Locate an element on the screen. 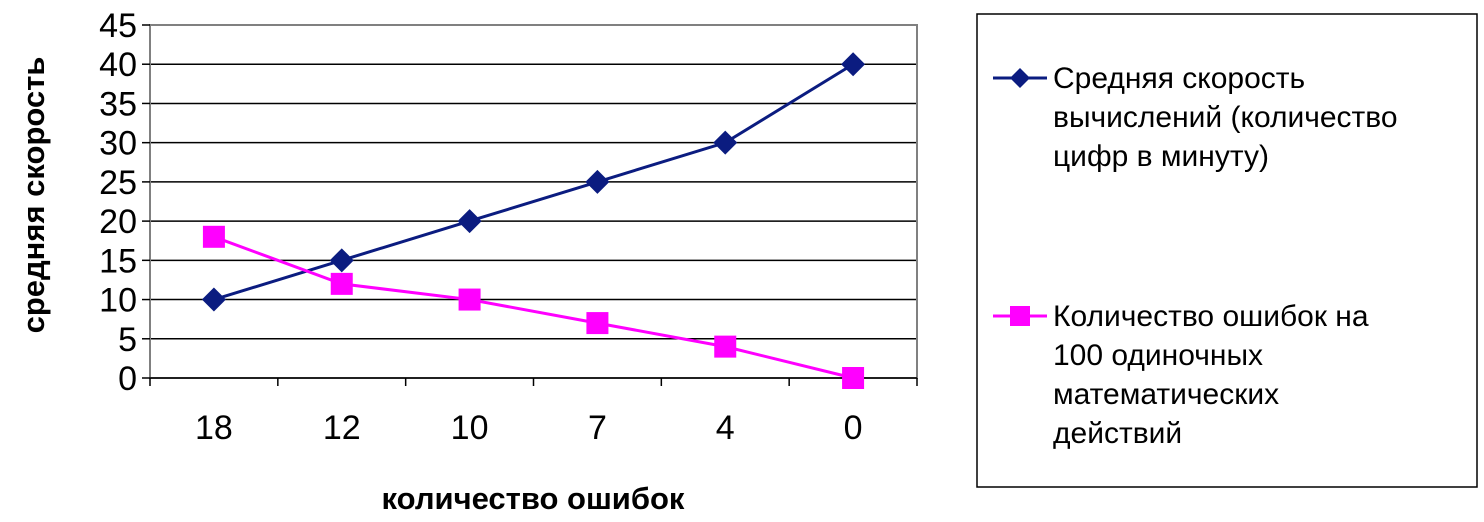 Image resolution: width=1484 pixels, height=522 pixels. y-axis-title: средняя скорость is located at coordinates (33, 195).